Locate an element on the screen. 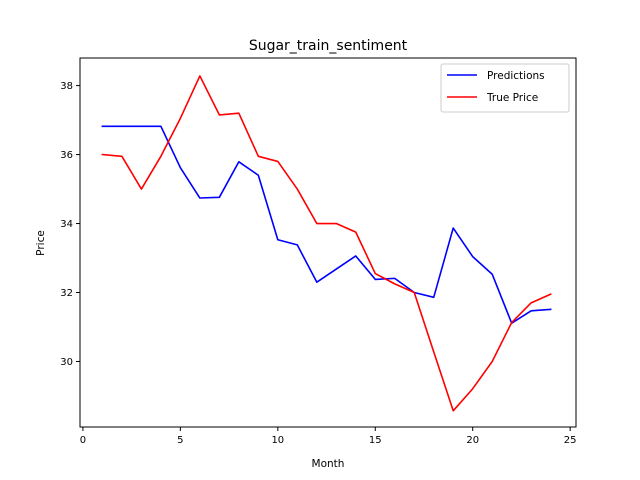 The height and width of the screenshot is (480, 640). y-axis-ticks: 30 32 34 36 38 is located at coordinates (70, 224).